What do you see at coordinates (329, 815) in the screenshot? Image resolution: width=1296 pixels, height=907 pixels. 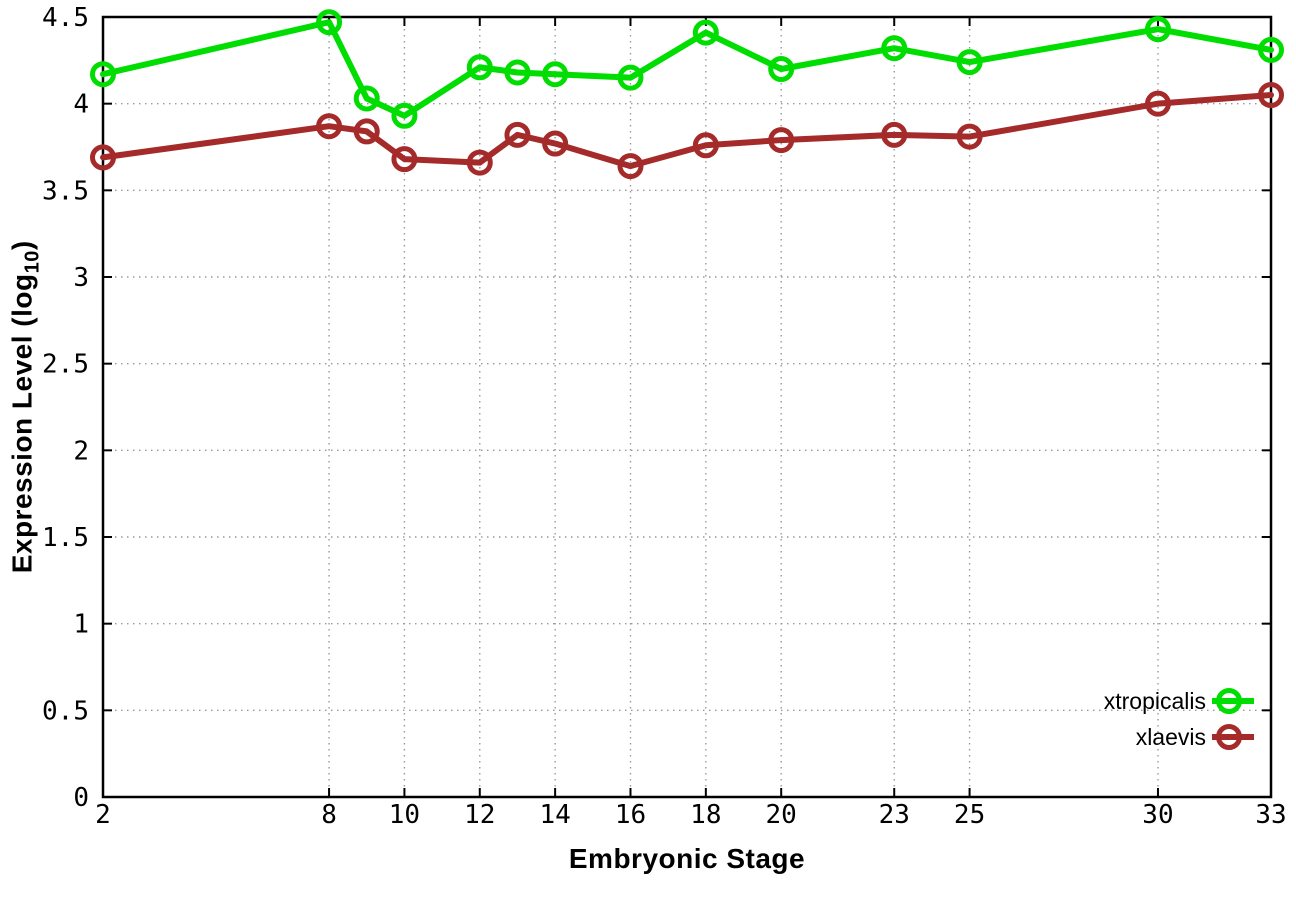 I see `x-tick-label: 8` at bounding box center [329, 815].